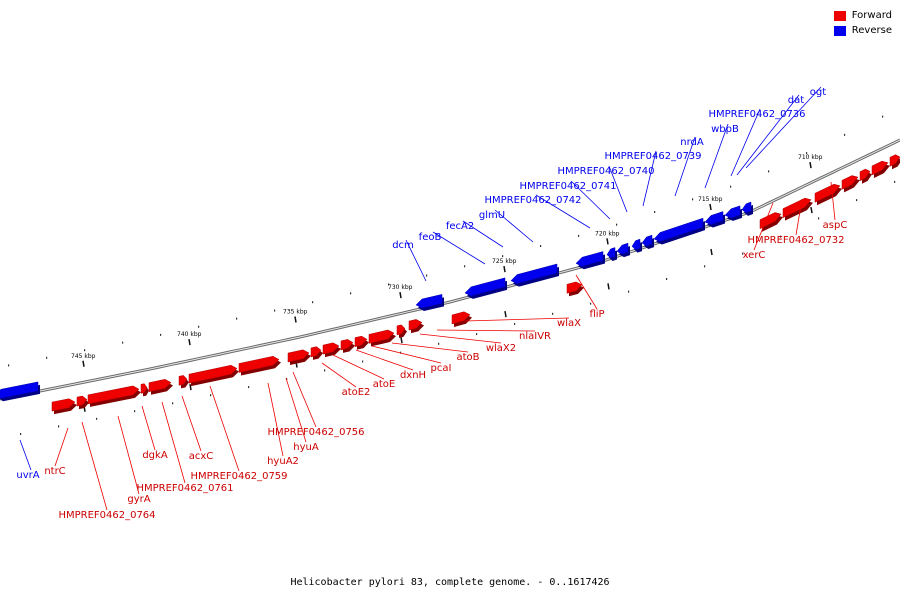  What do you see at coordinates (605, 171) in the screenshot?
I see `gene-label-reverse: HMPREF0462_0740` at bounding box center [605, 171].